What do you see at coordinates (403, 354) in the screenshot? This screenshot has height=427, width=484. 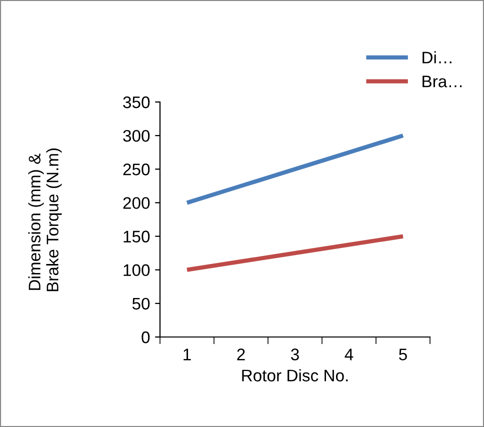 I see `x-tick-label: 5` at bounding box center [403, 354].